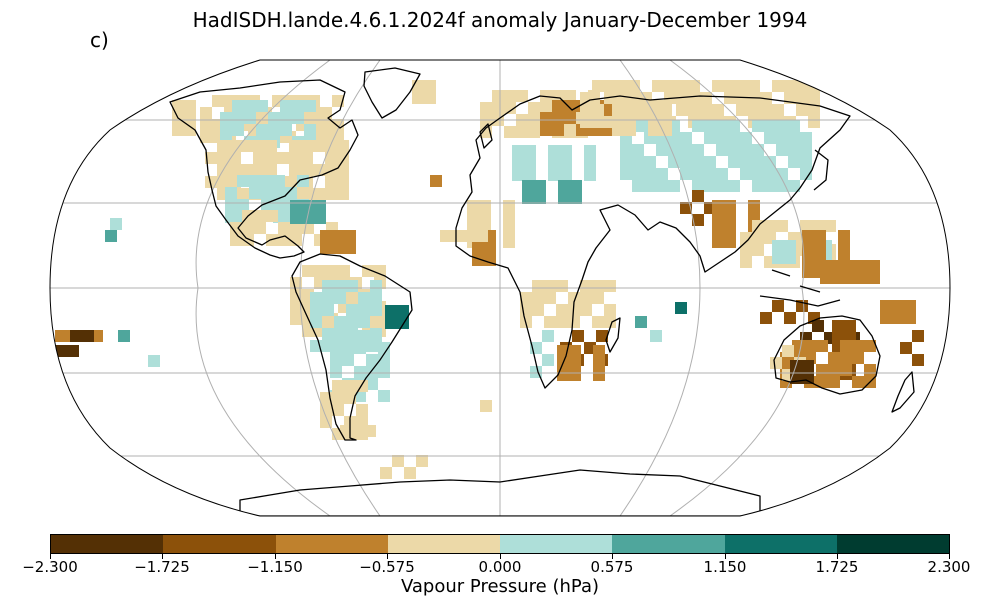 Image resolution: width=1000 pixels, height=600 pixels. Describe the element at coordinates (264, 169) in the screenshot. I see `north-america-coast` at that location.